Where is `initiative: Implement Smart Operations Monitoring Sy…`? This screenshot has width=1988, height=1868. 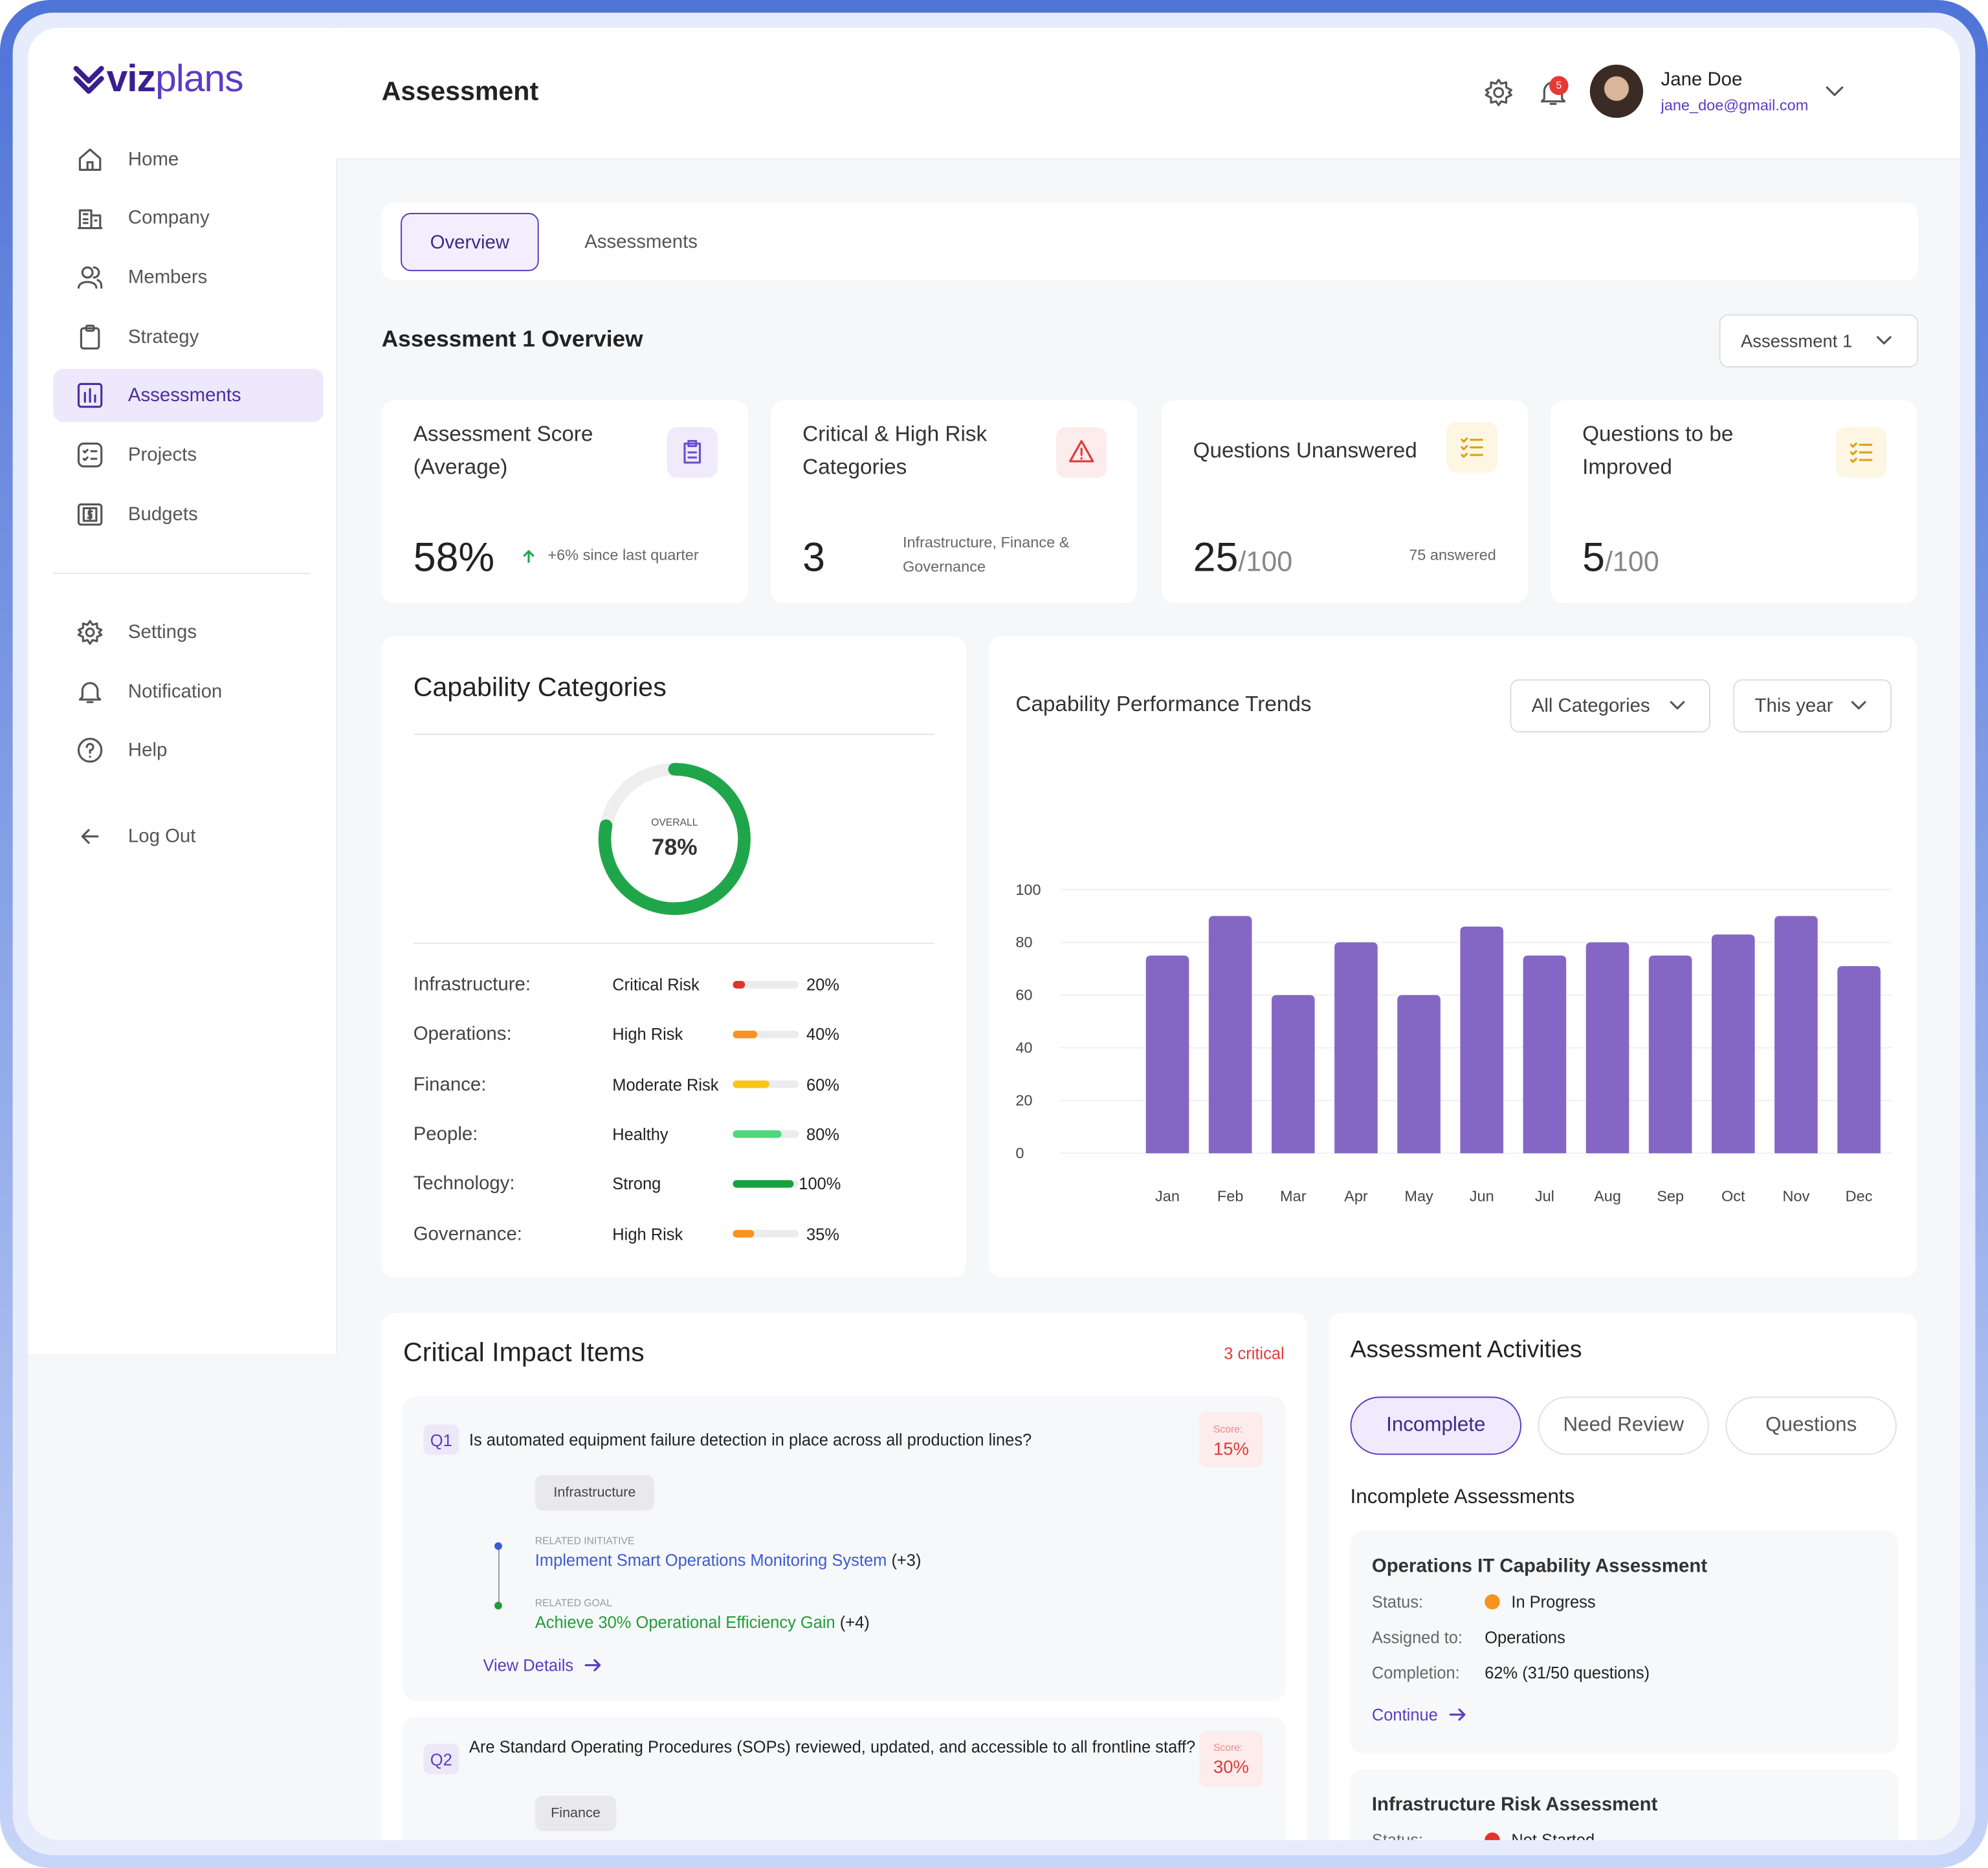
initiative: Implement Smart Operations Monitoring Sy… is located at coordinates (728, 1559).